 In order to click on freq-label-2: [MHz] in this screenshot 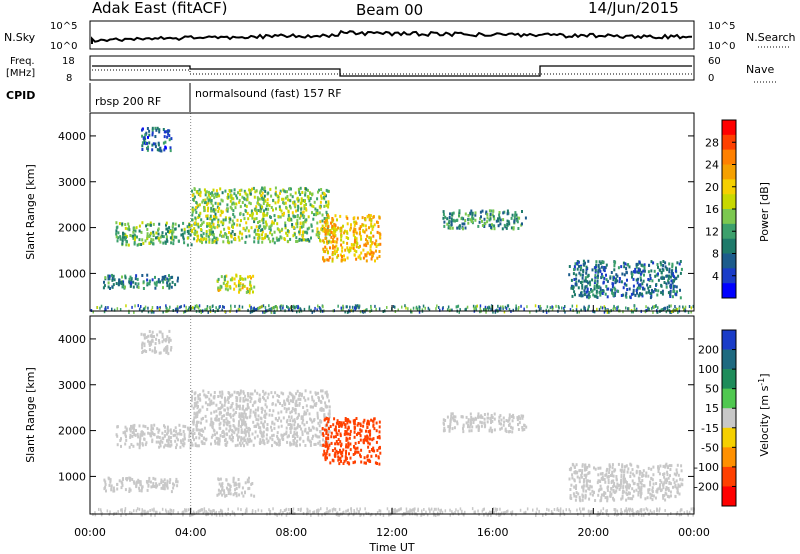, I will do `click(20, 73)`.